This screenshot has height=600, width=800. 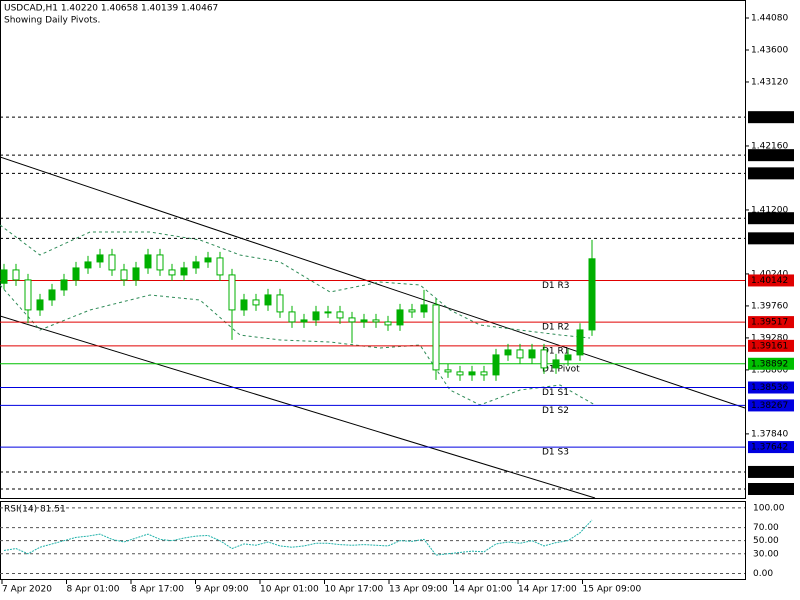 What do you see at coordinates (766, 541) in the screenshot?
I see `rsi-tick-label: 50.00` at bounding box center [766, 541].